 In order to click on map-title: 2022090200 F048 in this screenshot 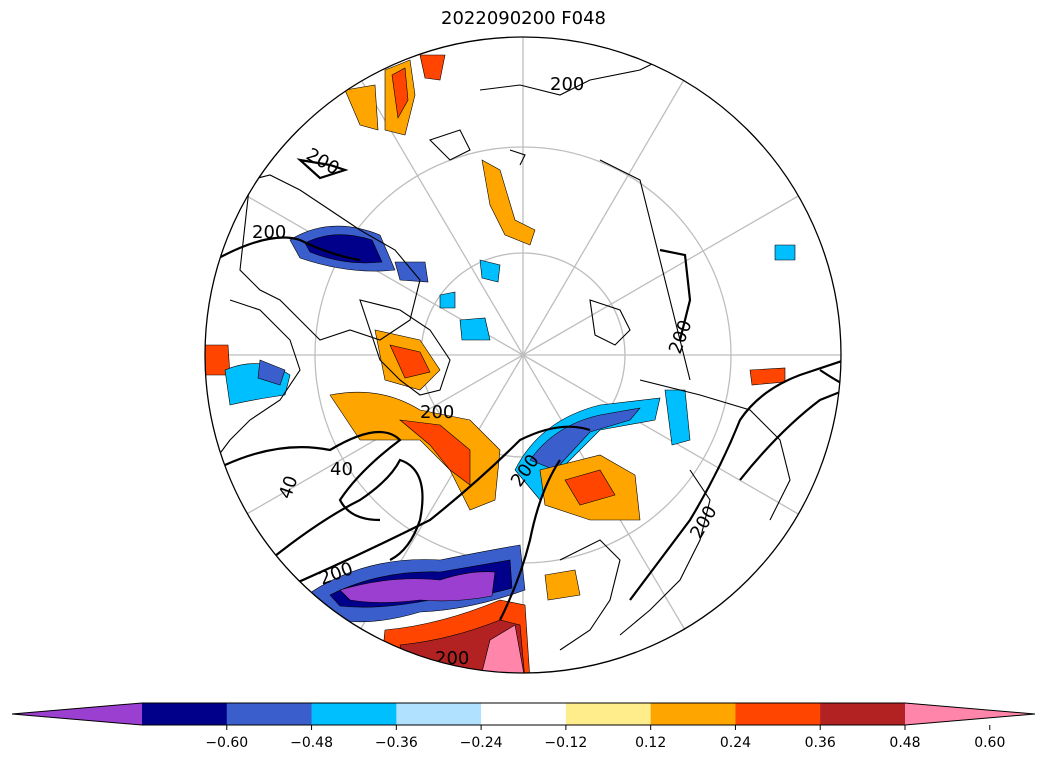, I will do `click(523, 18)`.